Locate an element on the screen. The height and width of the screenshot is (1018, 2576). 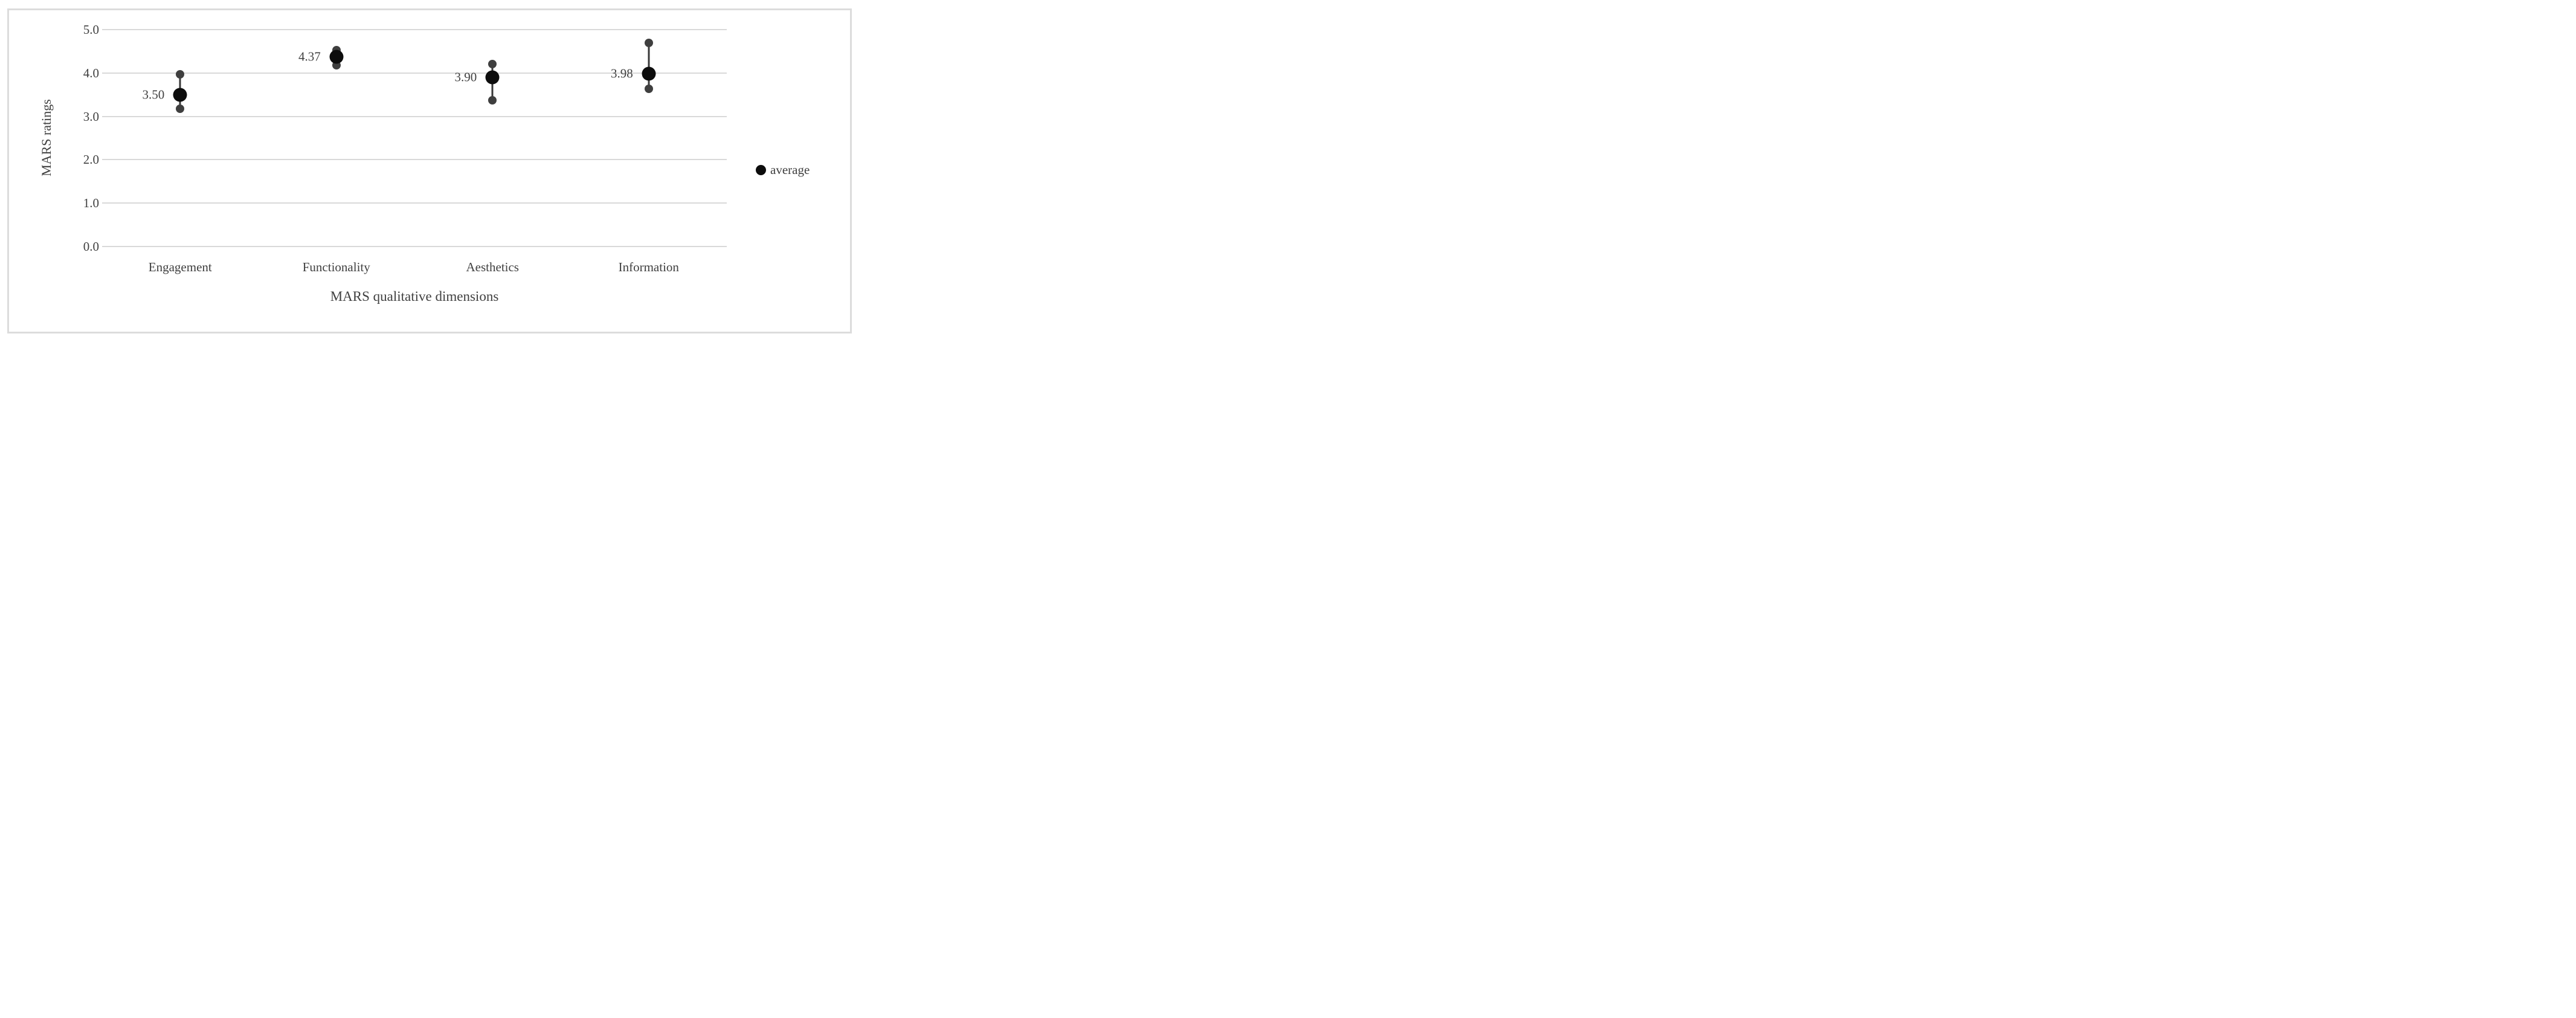
whisker-line is located at coordinates (649, 66).